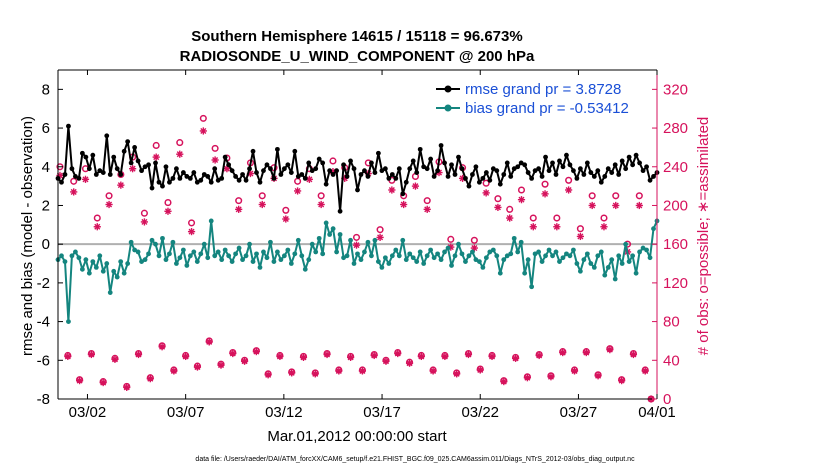  I want to click on y-tick-label-right: 320, so click(675, 89).